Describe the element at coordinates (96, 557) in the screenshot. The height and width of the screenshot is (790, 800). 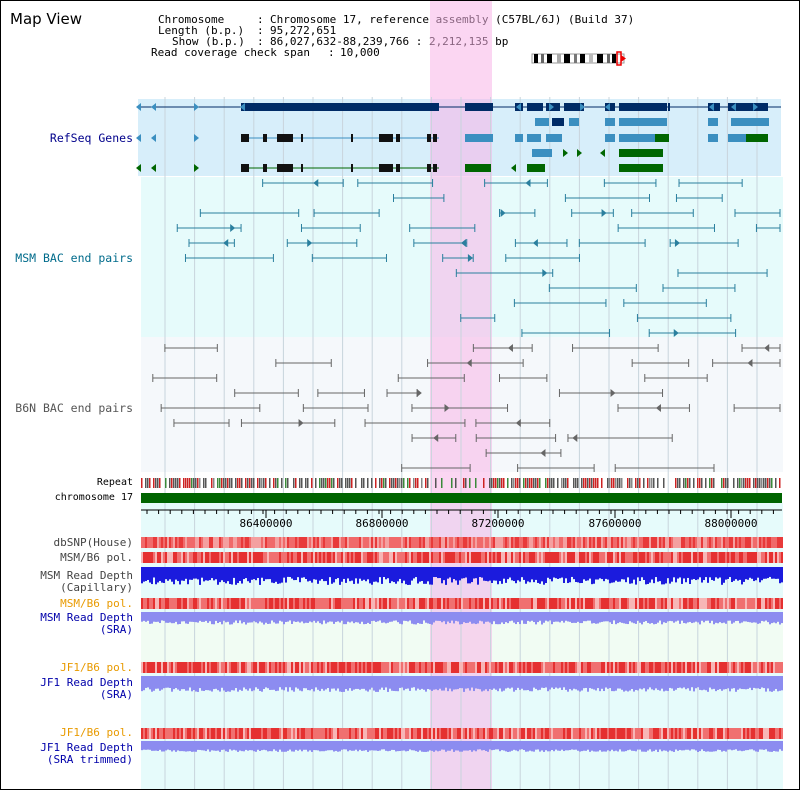
I see `msm-b6-pol-label: MSM/B6 pol.` at that location.